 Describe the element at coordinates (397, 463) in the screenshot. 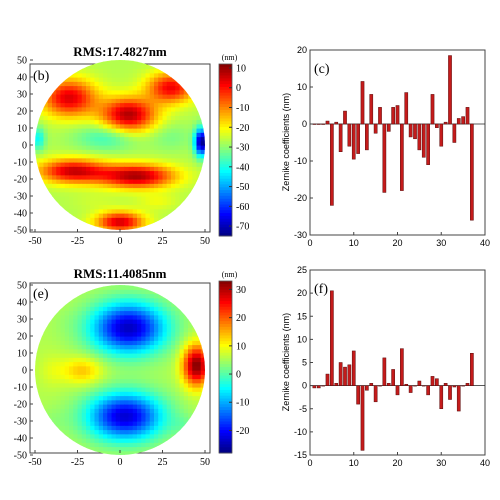

I see `x-tick-label: 20` at that location.